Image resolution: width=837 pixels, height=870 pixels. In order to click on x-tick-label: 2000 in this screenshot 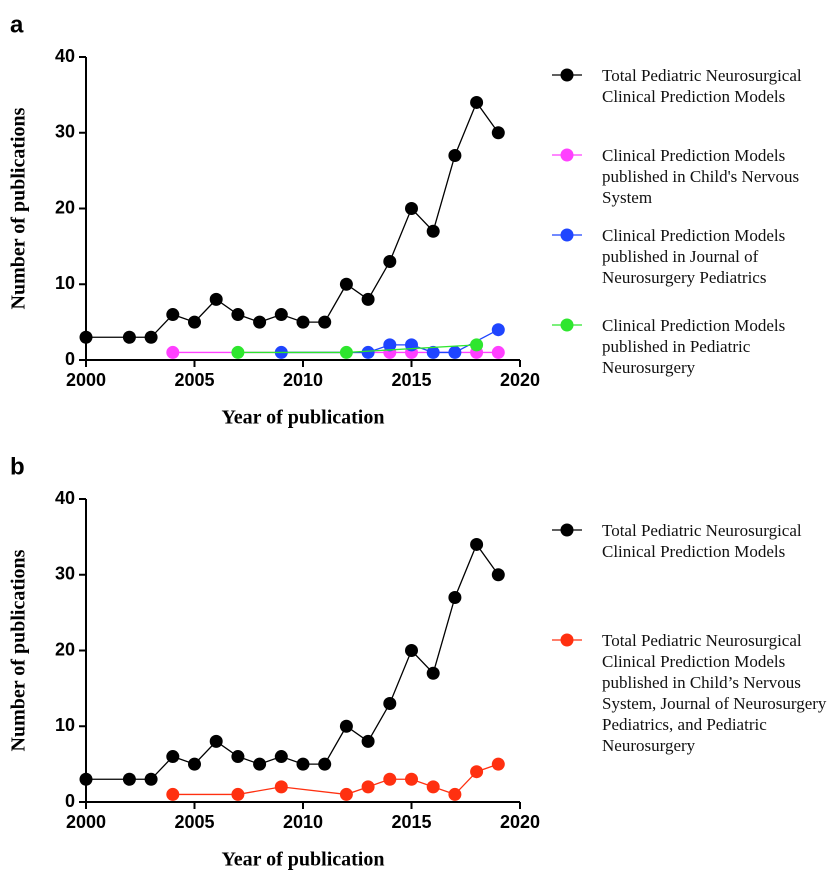, I will do `click(86, 380)`.